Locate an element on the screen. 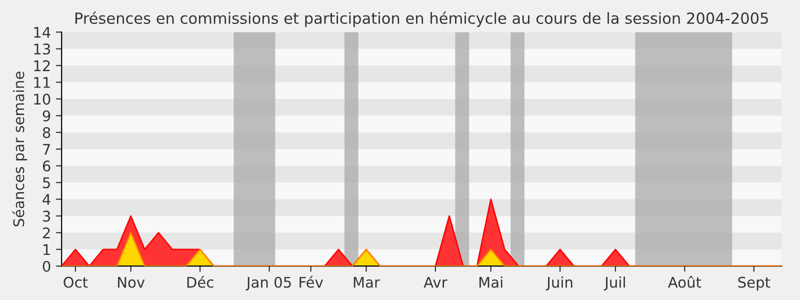 The width and height of the screenshot is (800, 300). x-tick-label: Avr is located at coordinates (436, 282).